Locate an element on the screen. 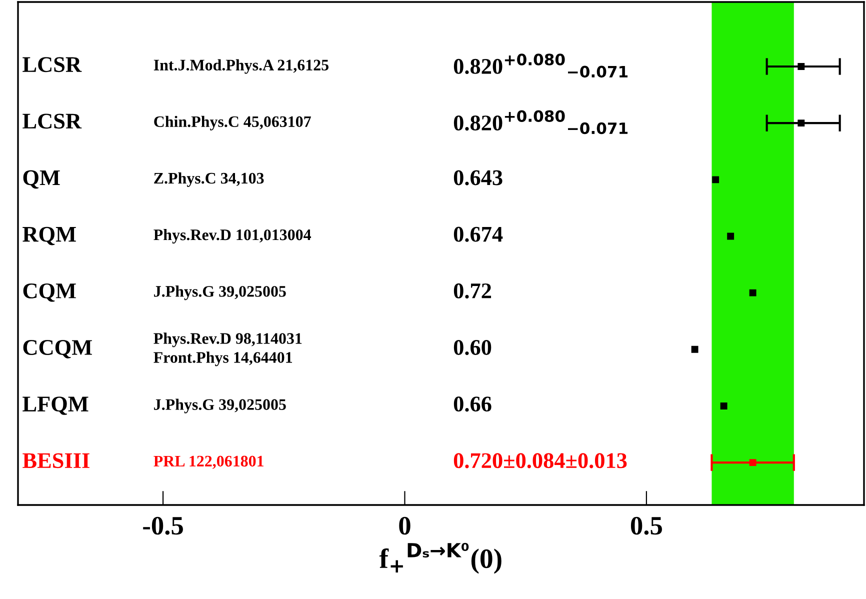 Image resolution: width=866 pixels, height=599 pixels. annotation: Phys.Rev.D 101,013004 is located at coordinates (233, 236).